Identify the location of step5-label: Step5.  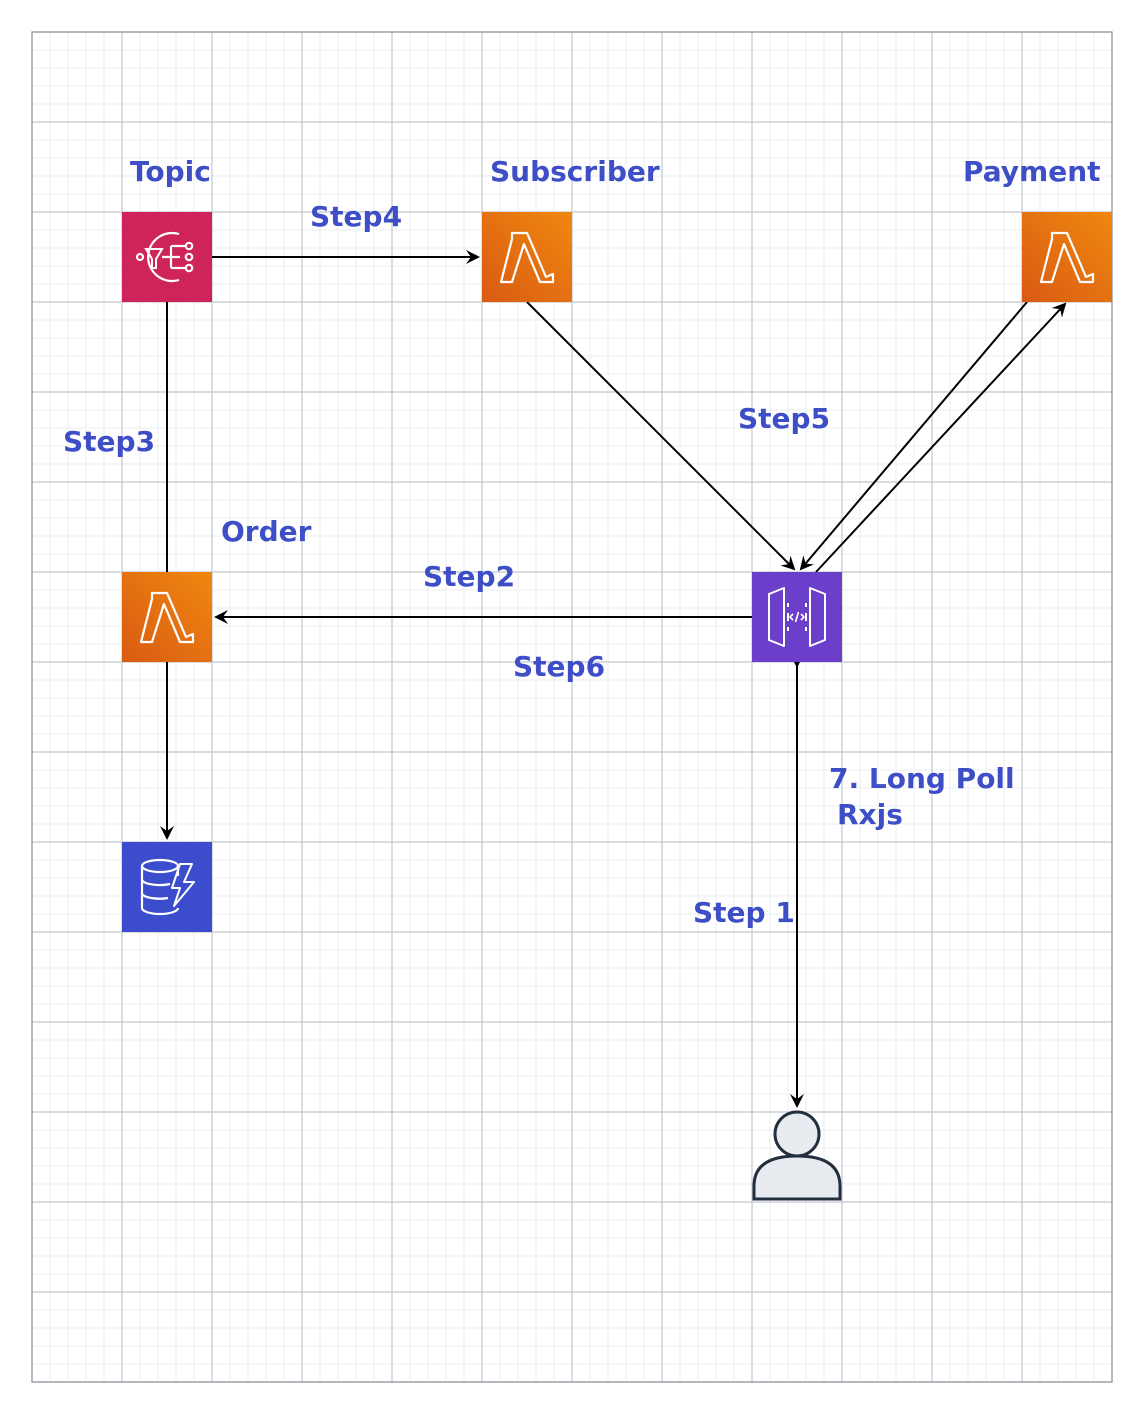
(784, 418).